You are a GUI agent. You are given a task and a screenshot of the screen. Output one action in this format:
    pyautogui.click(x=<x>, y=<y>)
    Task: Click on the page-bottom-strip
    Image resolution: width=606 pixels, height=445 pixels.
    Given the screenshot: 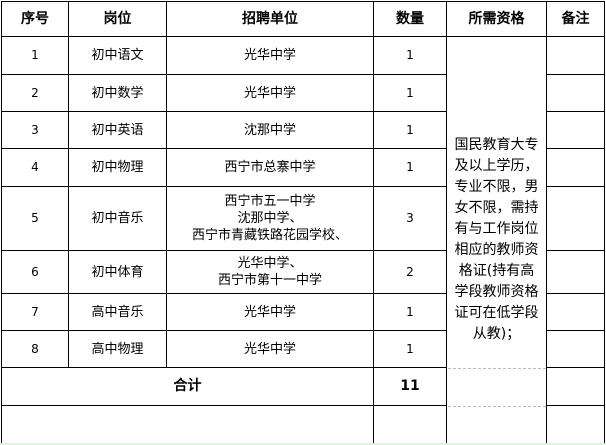 What is the action you would take?
    pyautogui.click(x=303, y=444)
    